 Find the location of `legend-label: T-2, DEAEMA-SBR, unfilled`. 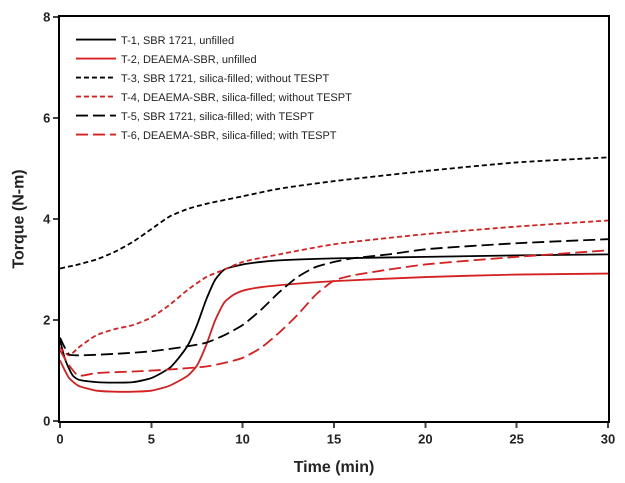

legend-label: T-2, DEAEMA-SBR, unfilled is located at coordinates (188, 60).